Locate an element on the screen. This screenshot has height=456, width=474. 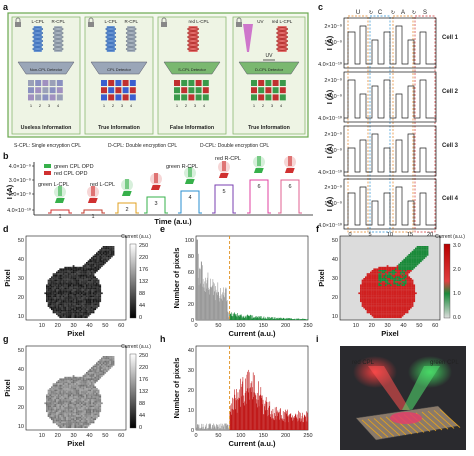
helix-turn is located at coordinates (38, 33).